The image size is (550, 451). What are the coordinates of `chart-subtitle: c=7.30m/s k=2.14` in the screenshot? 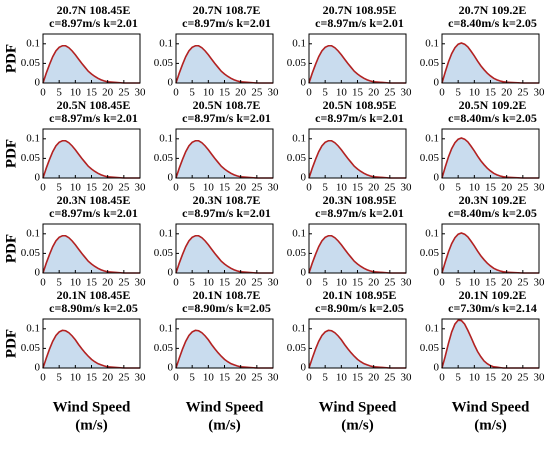 It's located at (492, 308).